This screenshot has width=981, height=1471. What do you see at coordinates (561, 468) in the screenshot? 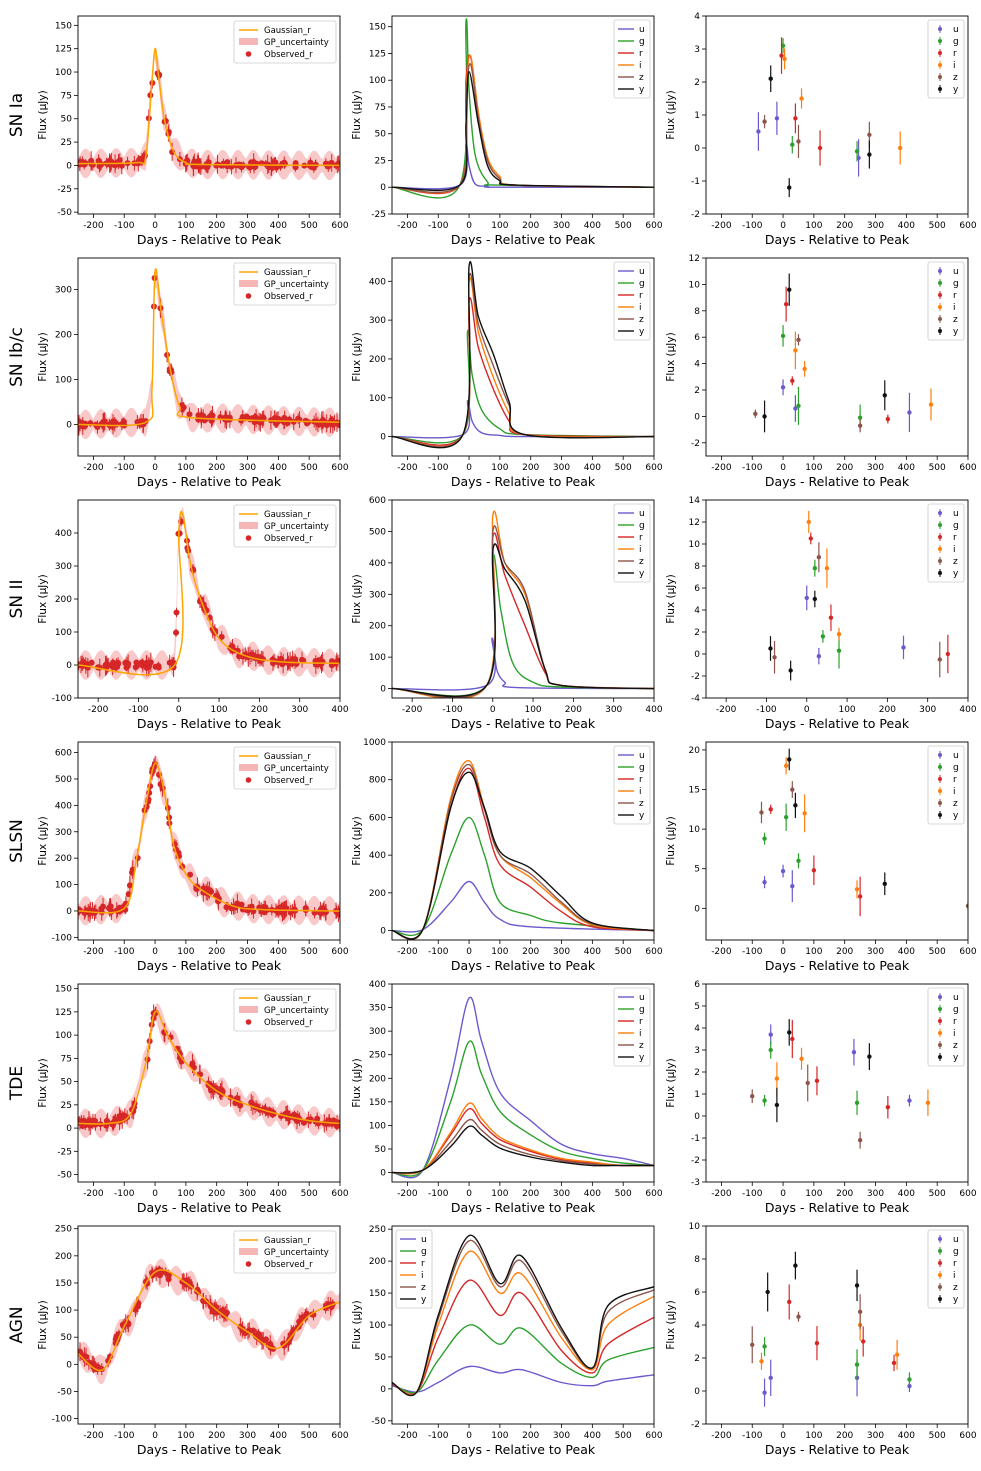
I see `sn_ibc-middle-xtick-label: 300` at bounding box center [561, 468].